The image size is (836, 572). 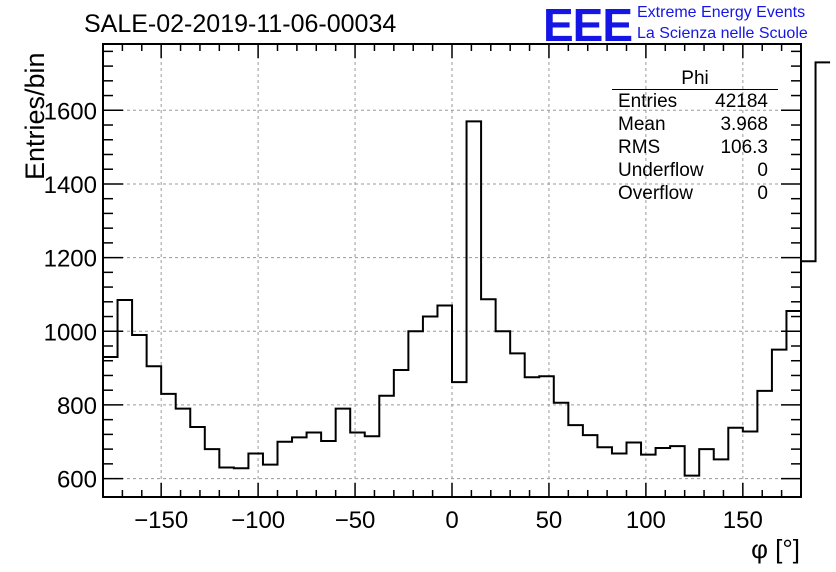 What do you see at coordinates (70, 185) in the screenshot?
I see `y-tick-label: 1400` at bounding box center [70, 185].